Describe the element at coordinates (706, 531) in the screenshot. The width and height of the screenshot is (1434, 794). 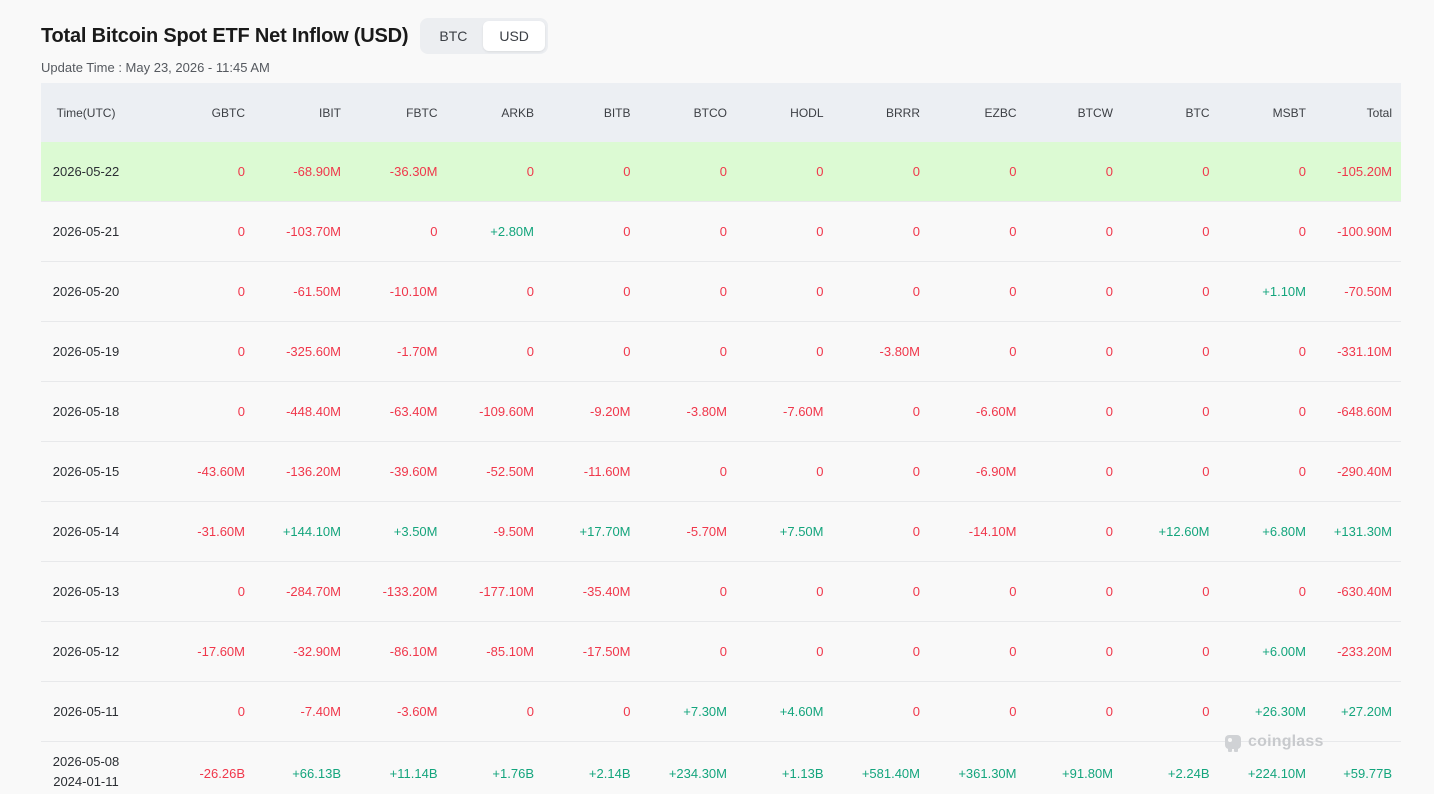
I see `cell-btco: -5.70M` at that location.